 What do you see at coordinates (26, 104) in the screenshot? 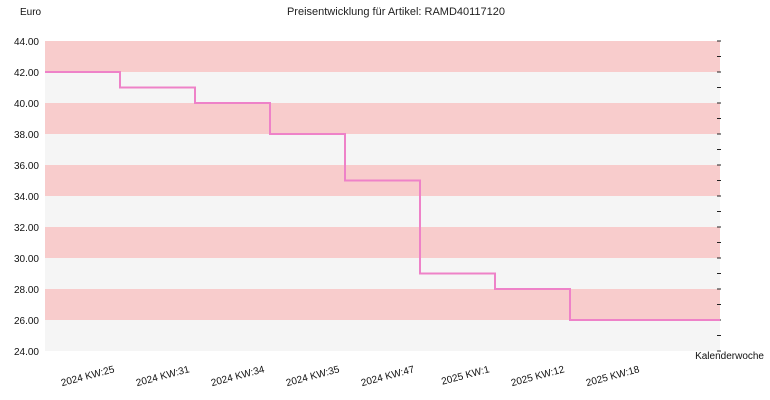
I see `y-tick-label: 40.00` at bounding box center [26, 104].